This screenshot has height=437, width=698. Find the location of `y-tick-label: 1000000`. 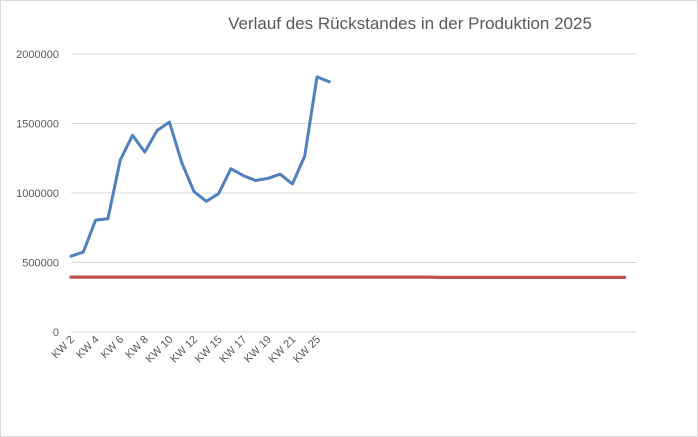

y-tick-label: 1000000 is located at coordinates (37, 194).